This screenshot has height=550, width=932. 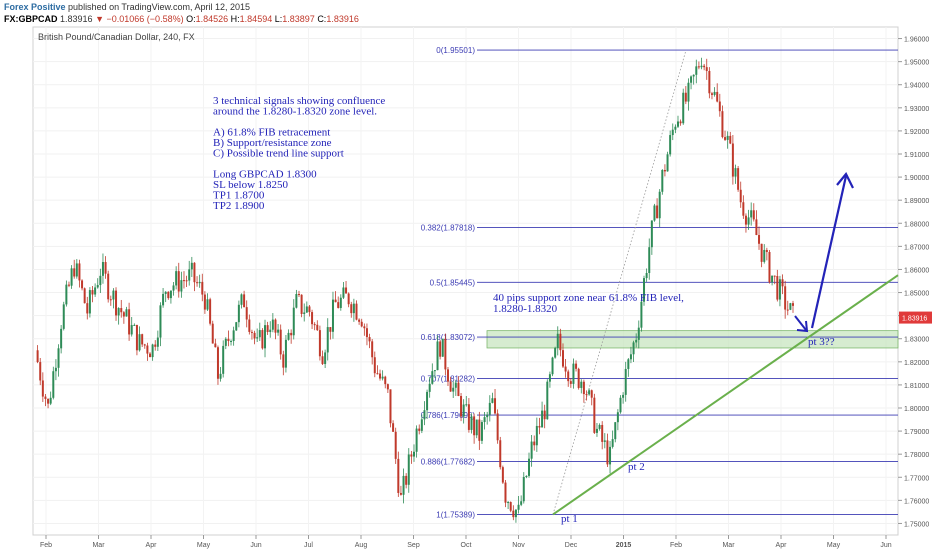 What do you see at coordinates (916, 478) in the screenshot?
I see `y-tick-label: 1.77000` at bounding box center [916, 478].